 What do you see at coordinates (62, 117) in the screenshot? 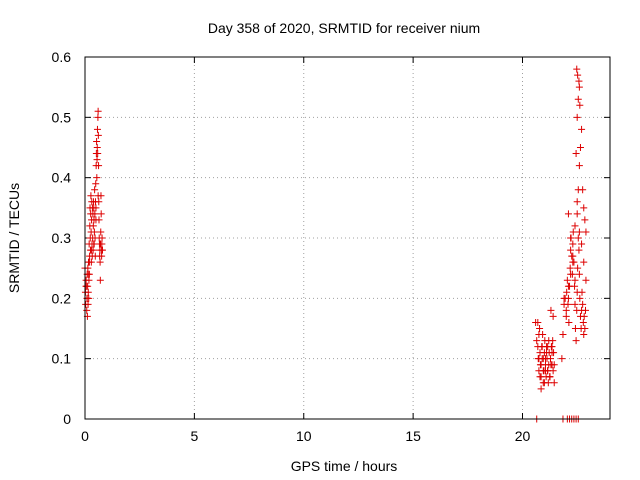
I see `y-tick-label: 0.5` at bounding box center [62, 117].